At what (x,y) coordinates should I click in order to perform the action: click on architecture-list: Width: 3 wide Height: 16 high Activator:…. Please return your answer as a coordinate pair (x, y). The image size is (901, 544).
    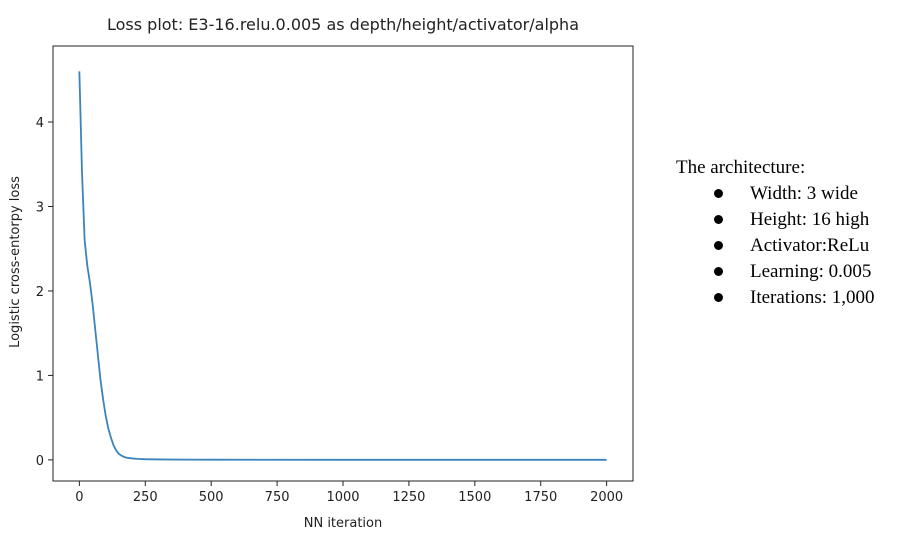
    Looking at the image, I should click on (788, 245).